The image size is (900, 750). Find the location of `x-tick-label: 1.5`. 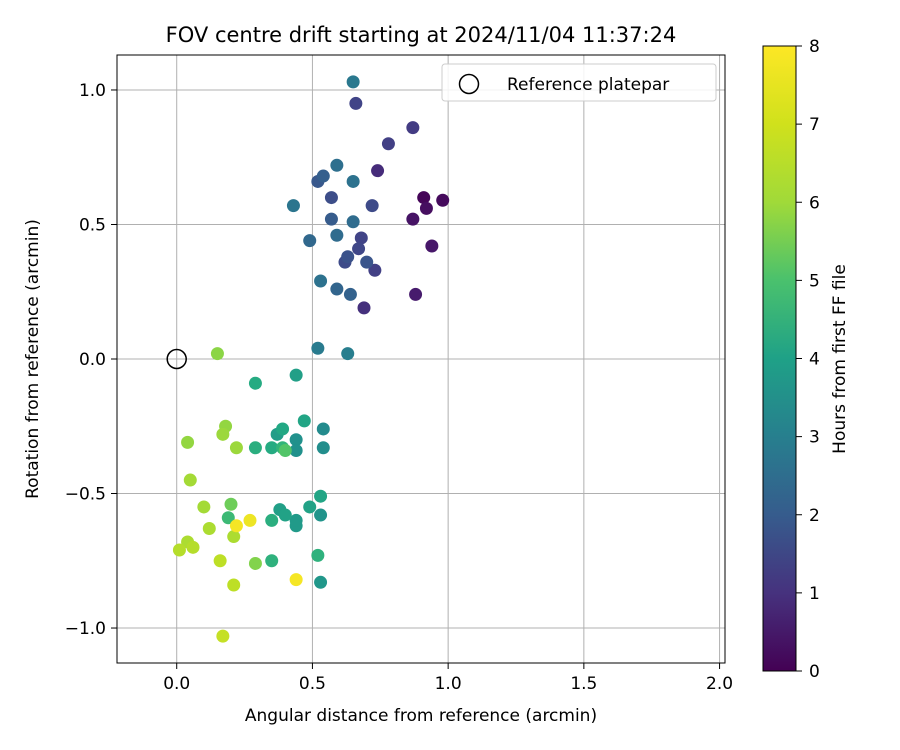

x-tick-label: 1.5 is located at coordinates (583, 684).